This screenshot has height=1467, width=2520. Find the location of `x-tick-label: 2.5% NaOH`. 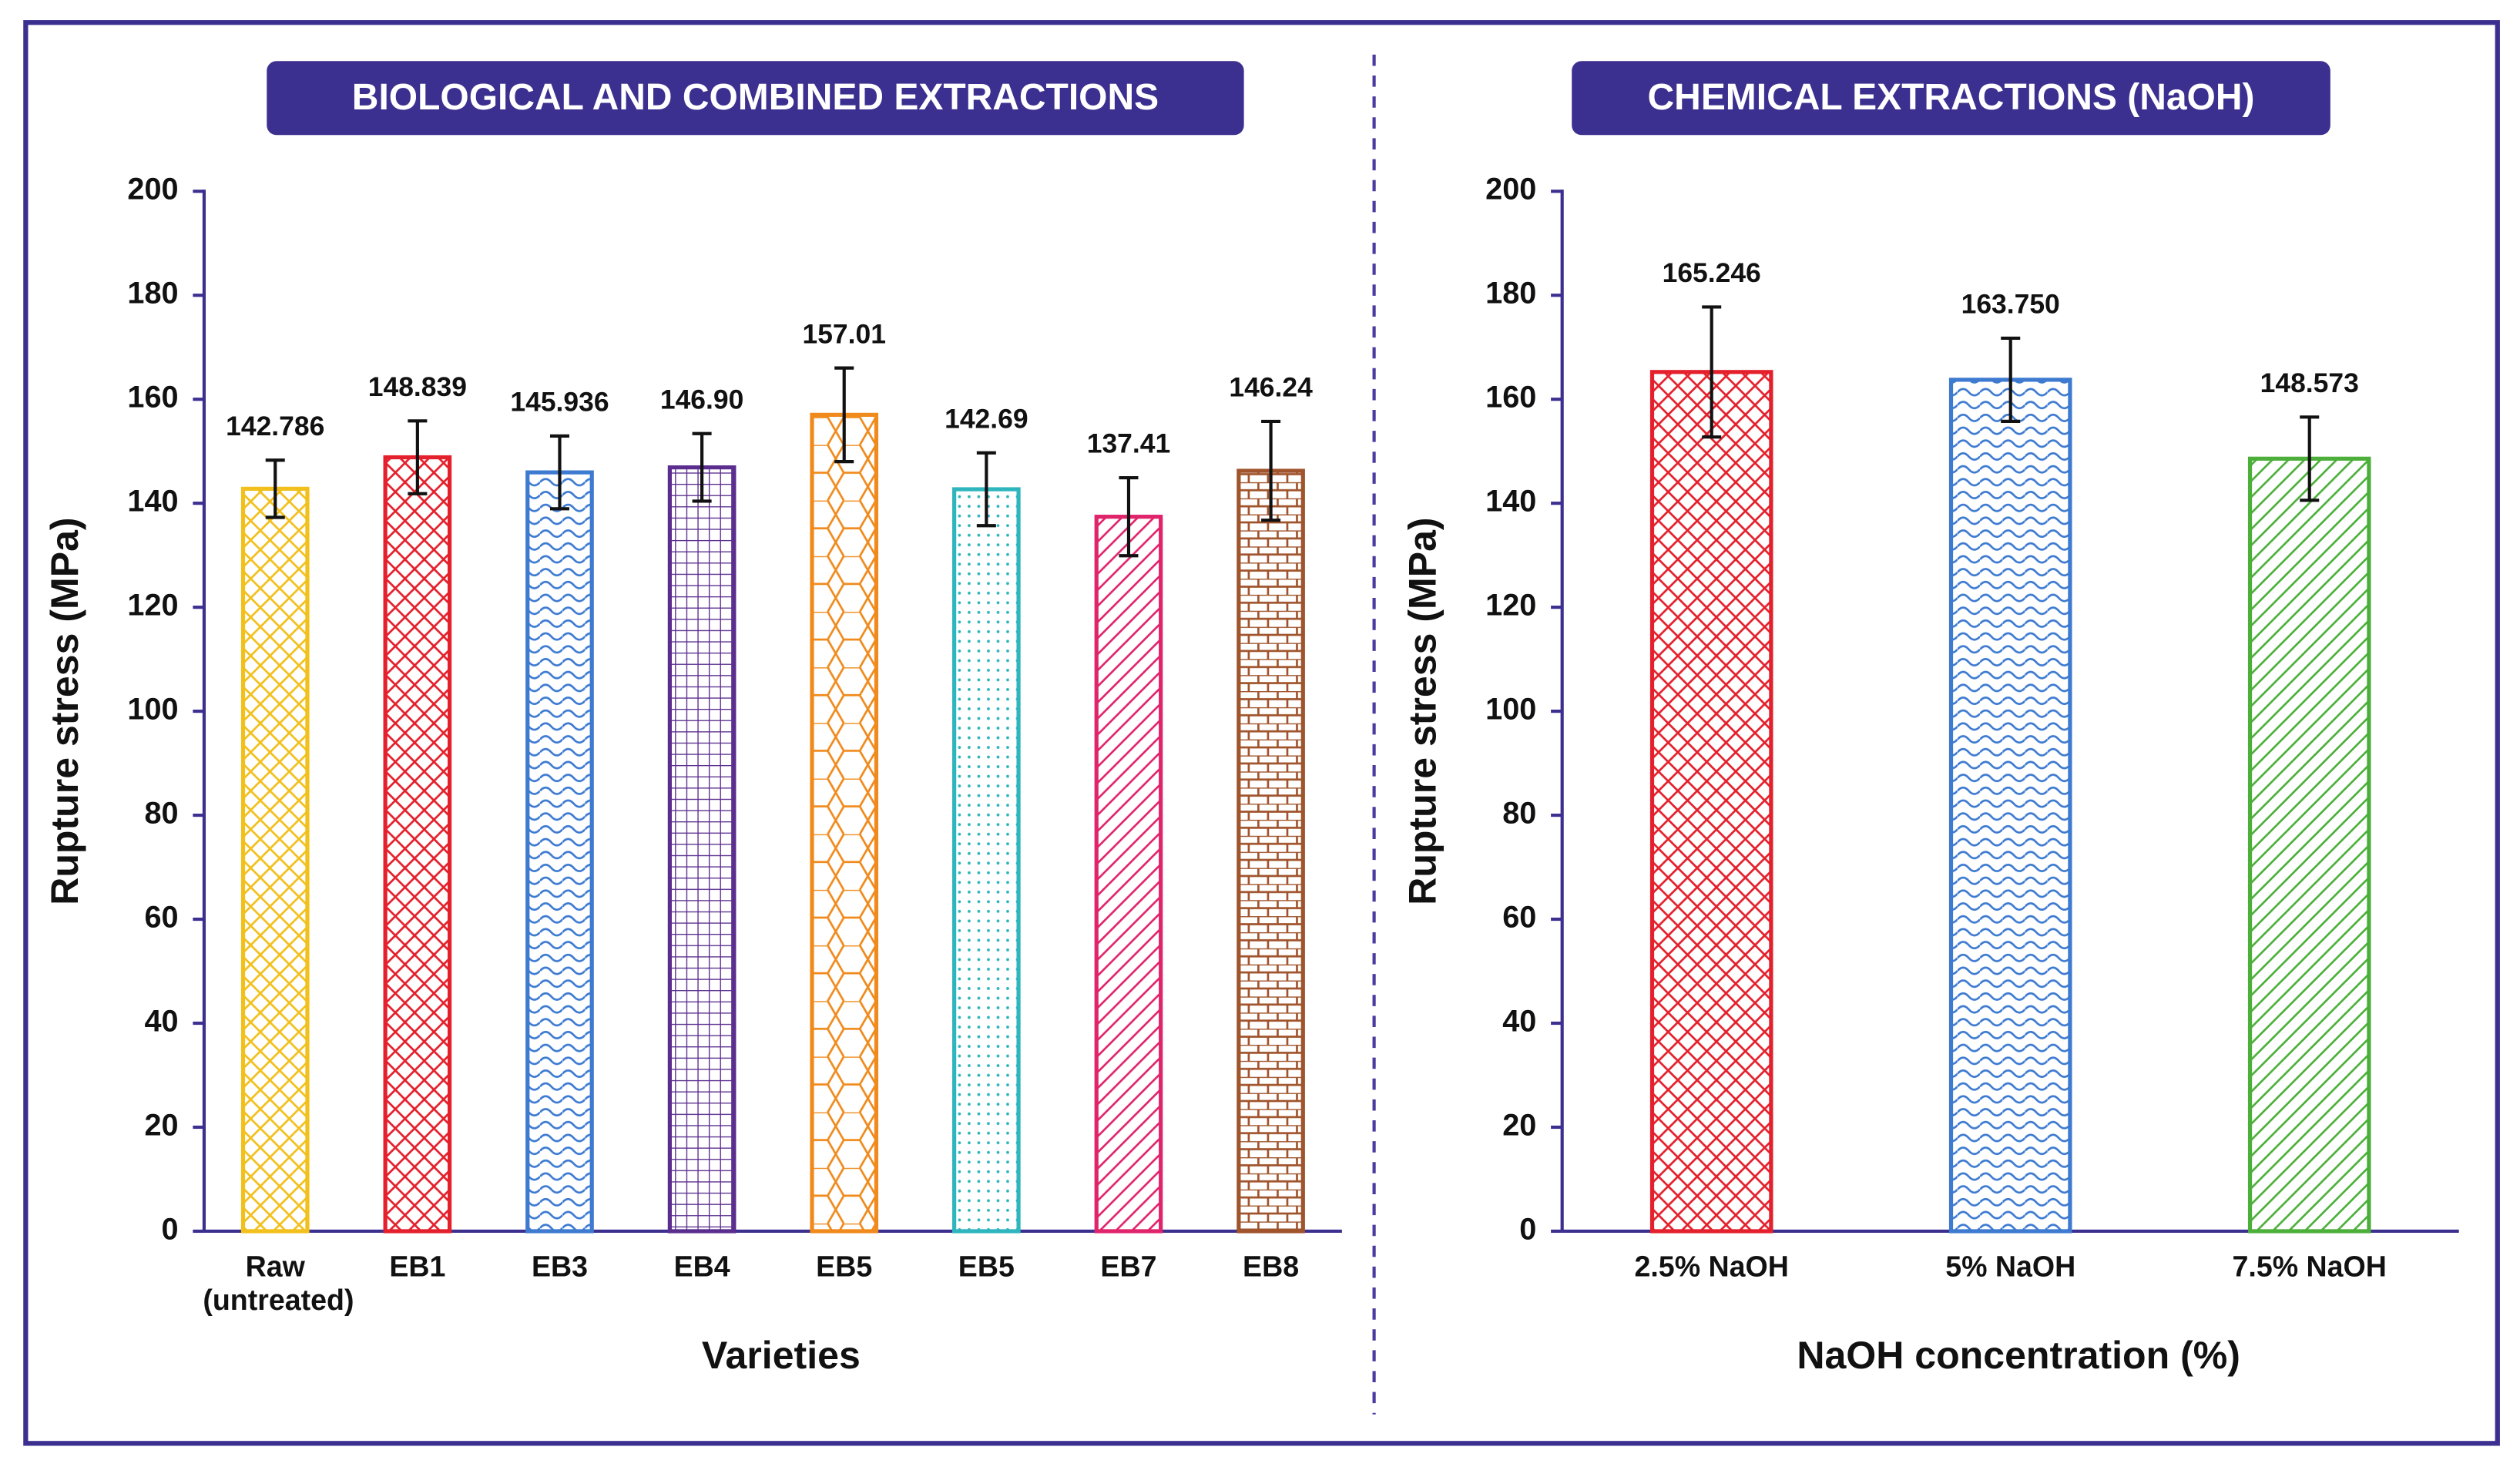

x-tick-label: 2.5% NaOH is located at coordinates (1712, 1266).